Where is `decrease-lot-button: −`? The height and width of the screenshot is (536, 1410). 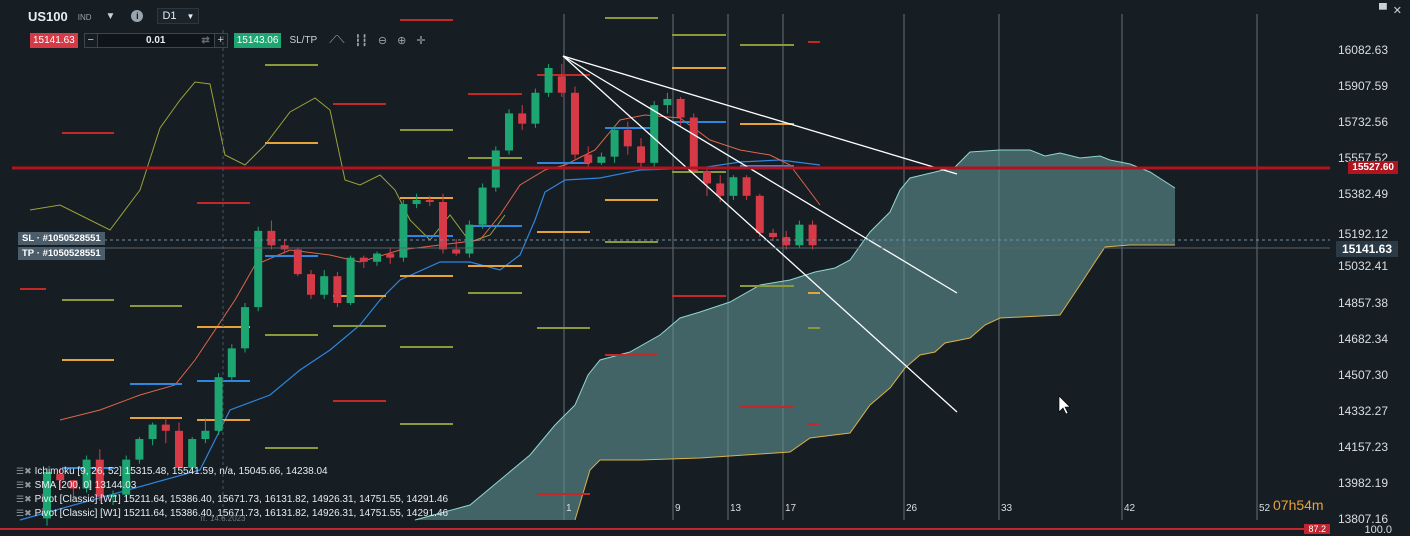
decrease-lot-button: − is located at coordinates (90, 40).